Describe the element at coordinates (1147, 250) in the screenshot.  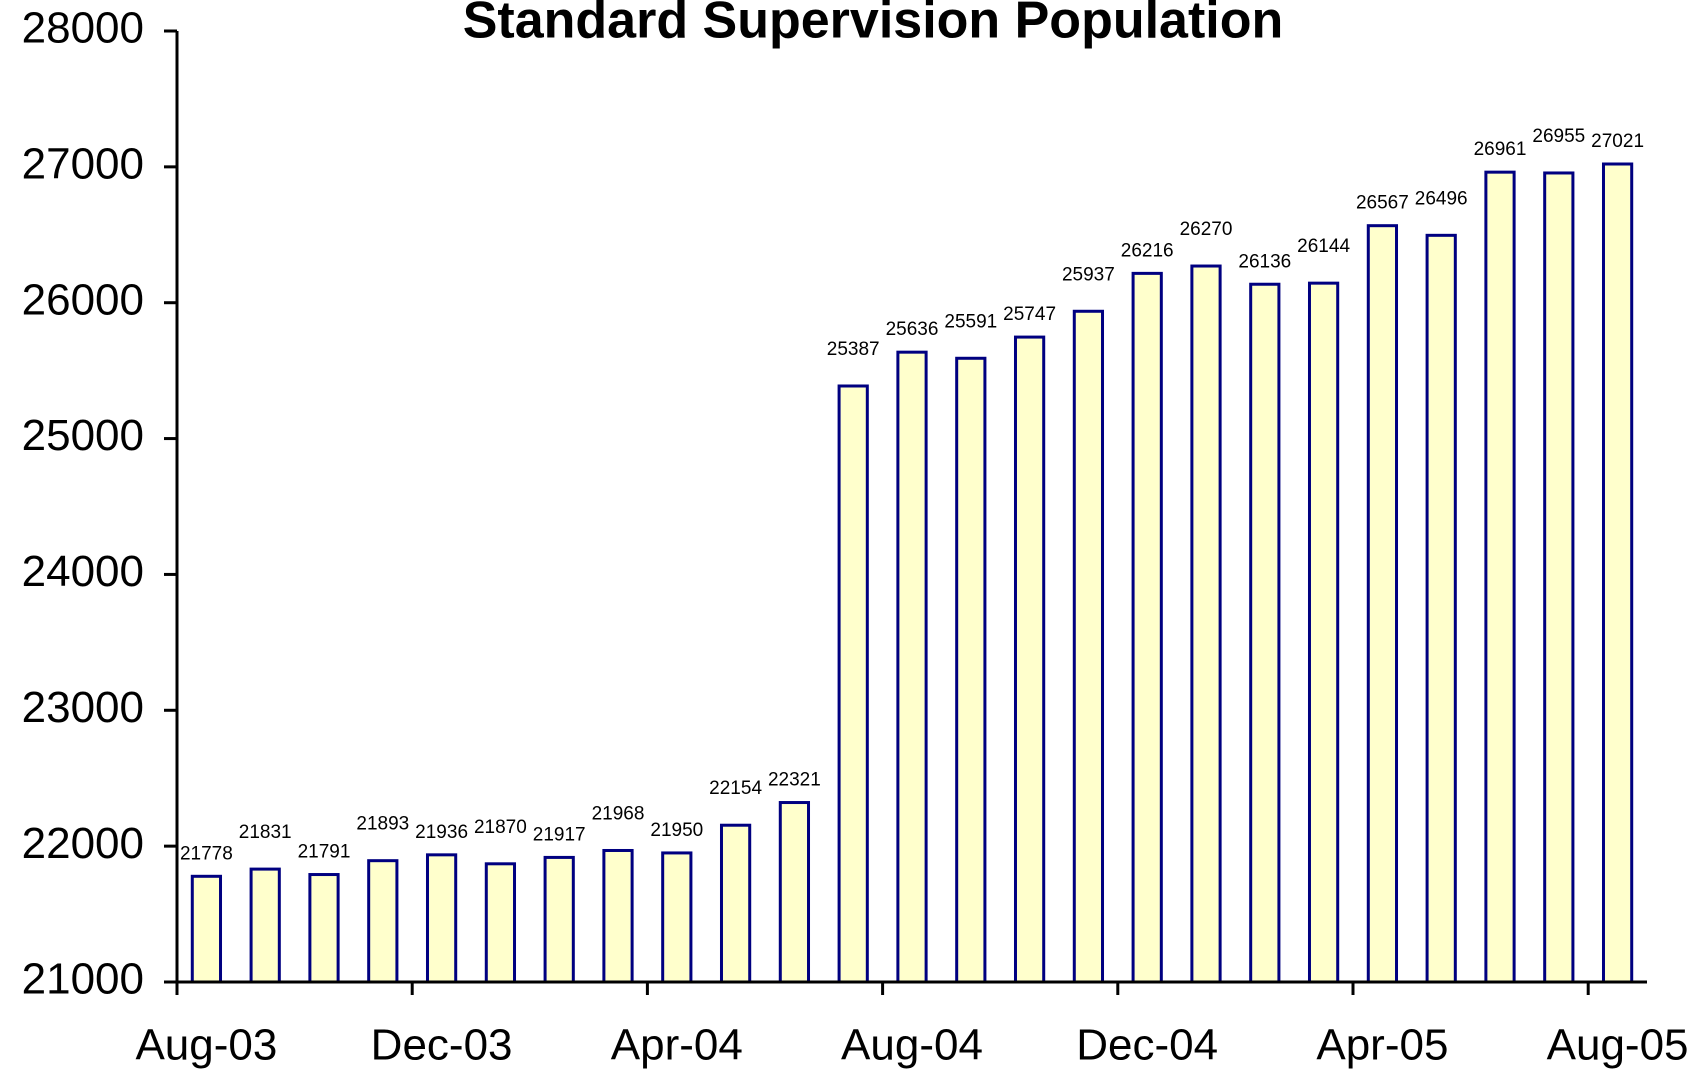
I see `data-label: 26216` at that location.